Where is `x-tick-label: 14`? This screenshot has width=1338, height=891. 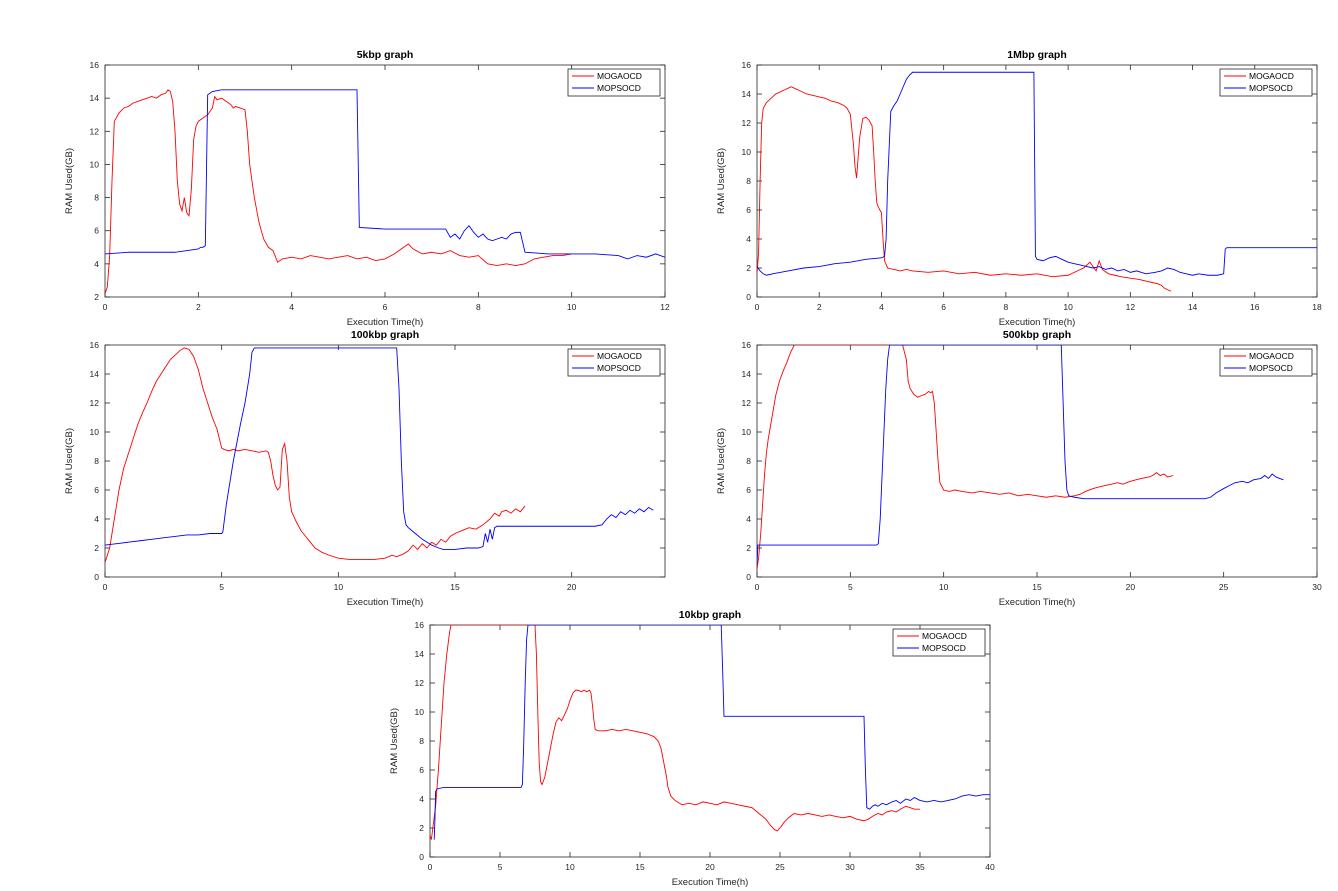
x-tick-label: 14 is located at coordinates (1193, 307).